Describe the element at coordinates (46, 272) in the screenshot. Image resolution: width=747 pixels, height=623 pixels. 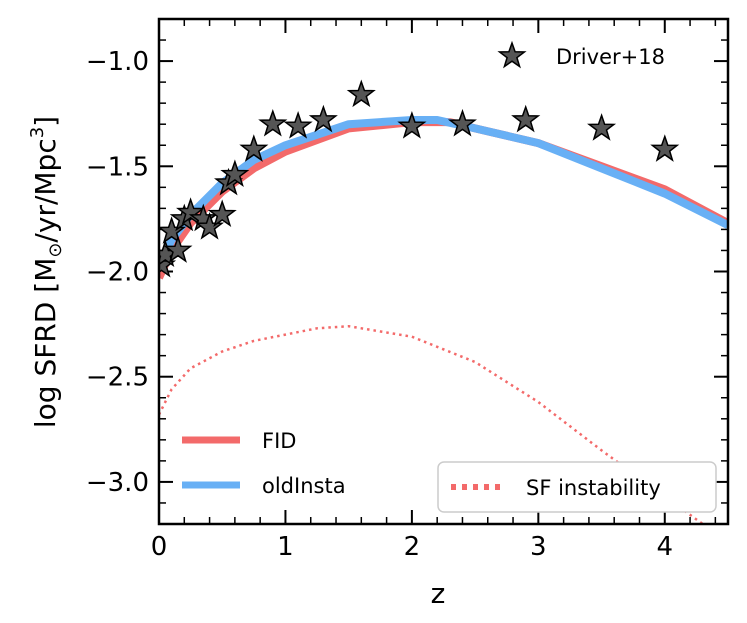
I see `y-axis-label: log SFRD [M⊙/yr/Mpc3]` at that location.